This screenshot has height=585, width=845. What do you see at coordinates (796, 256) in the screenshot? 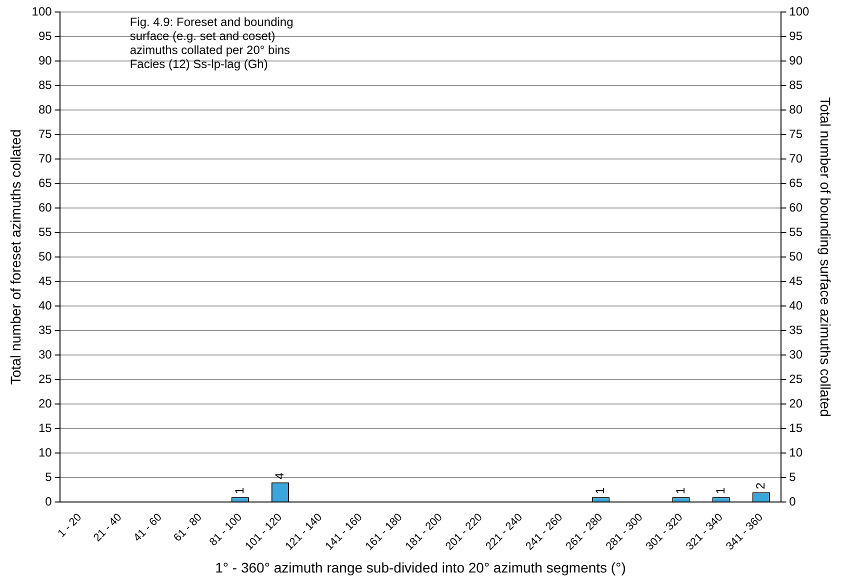
I see `y2-tick-label: 50` at bounding box center [796, 256].